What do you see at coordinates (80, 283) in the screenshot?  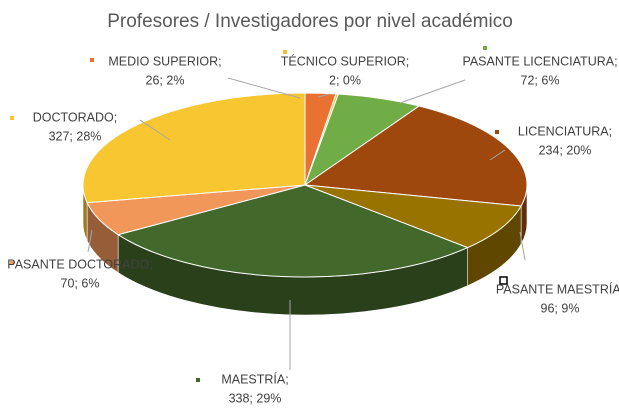 I see `data-label-value: 70; 6%` at bounding box center [80, 283].